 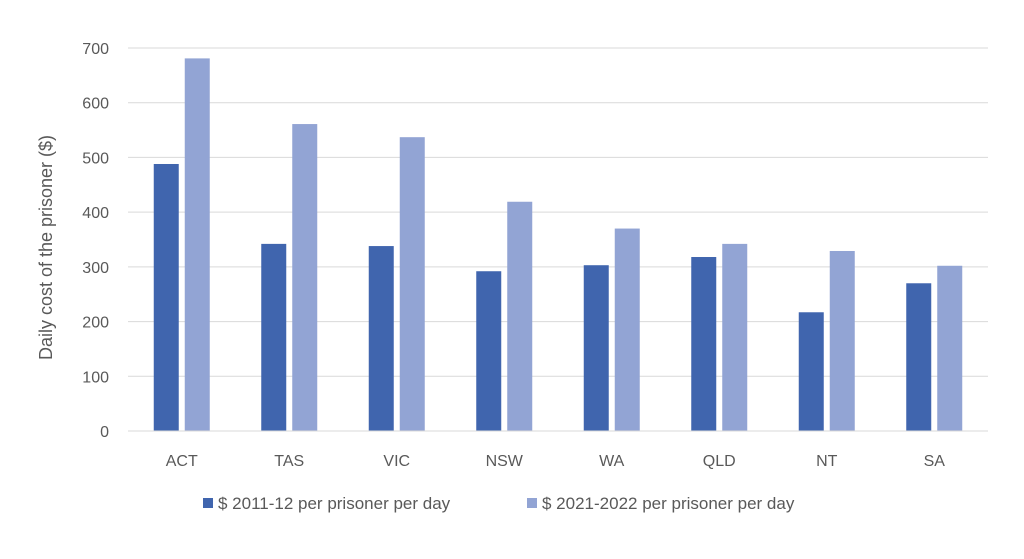 I want to click on x-tick-label: NSW, so click(x=505, y=461).